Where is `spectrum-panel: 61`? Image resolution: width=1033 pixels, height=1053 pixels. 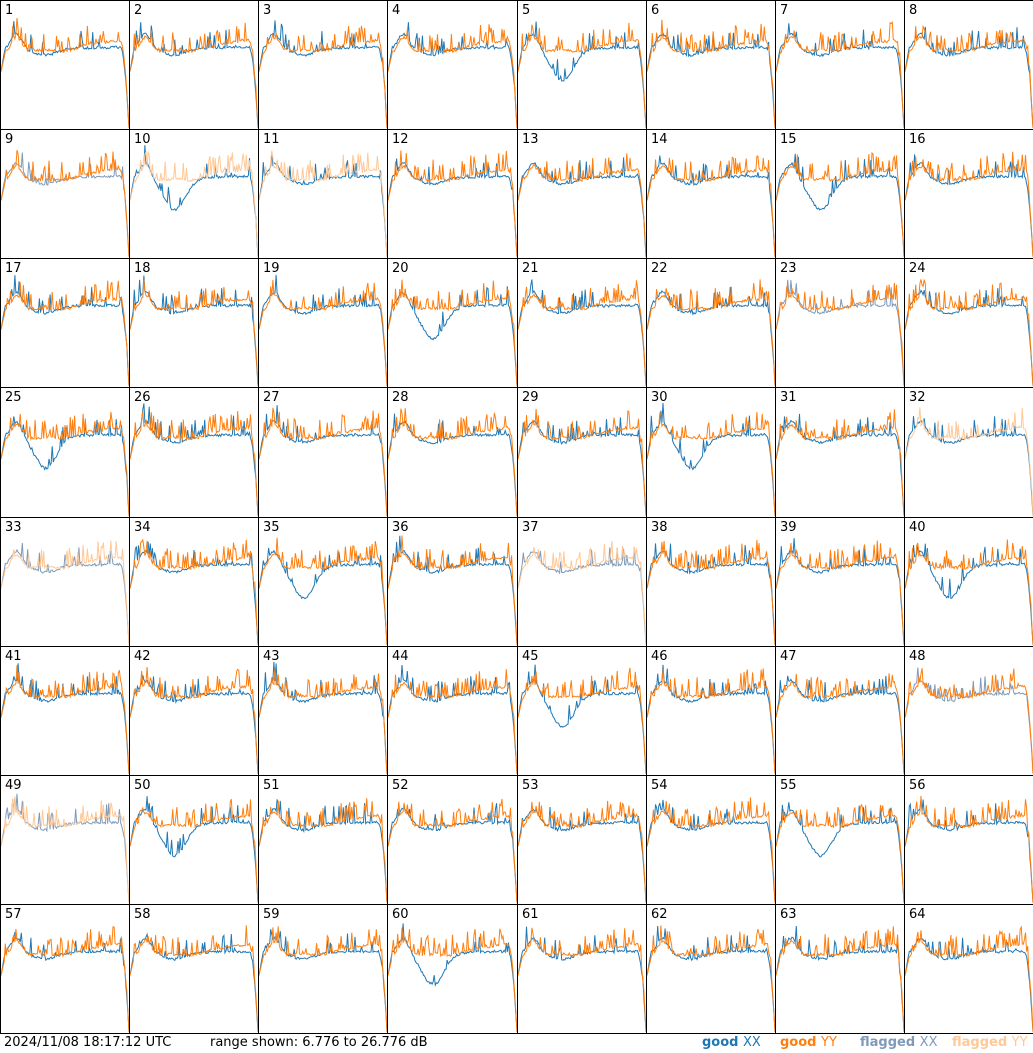 spectrum-panel: 61 is located at coordinates (582, 969).